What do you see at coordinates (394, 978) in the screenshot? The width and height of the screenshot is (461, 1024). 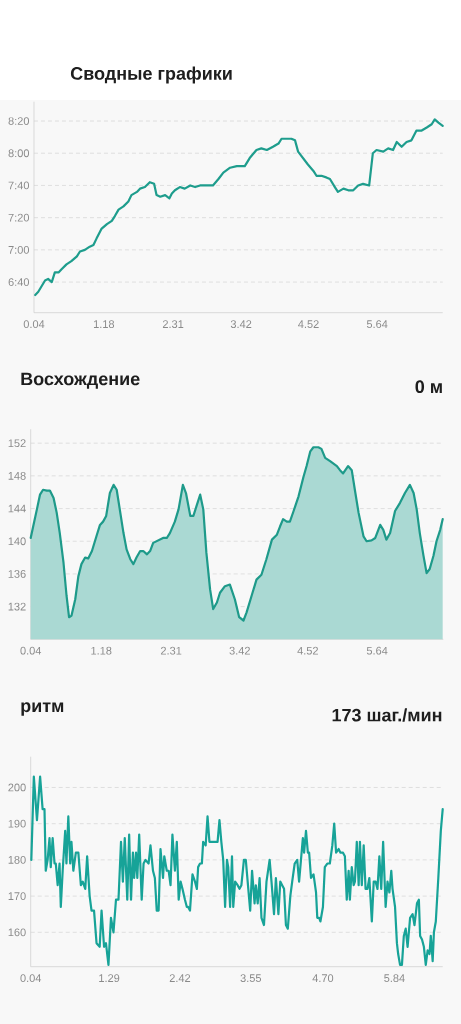 I see `x-tick-label: 5.84` at bounding box center [394, 978].